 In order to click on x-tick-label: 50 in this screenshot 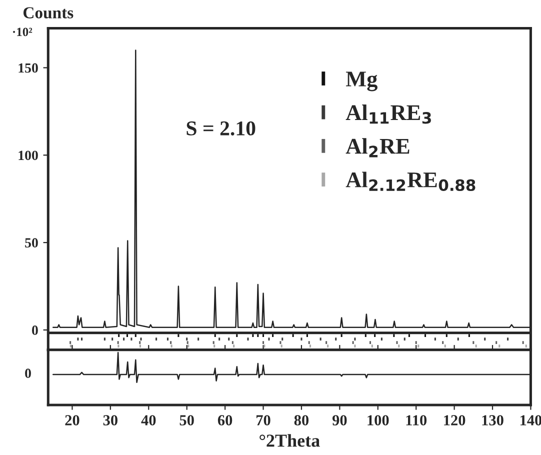, I will do `click(187, 420)`.